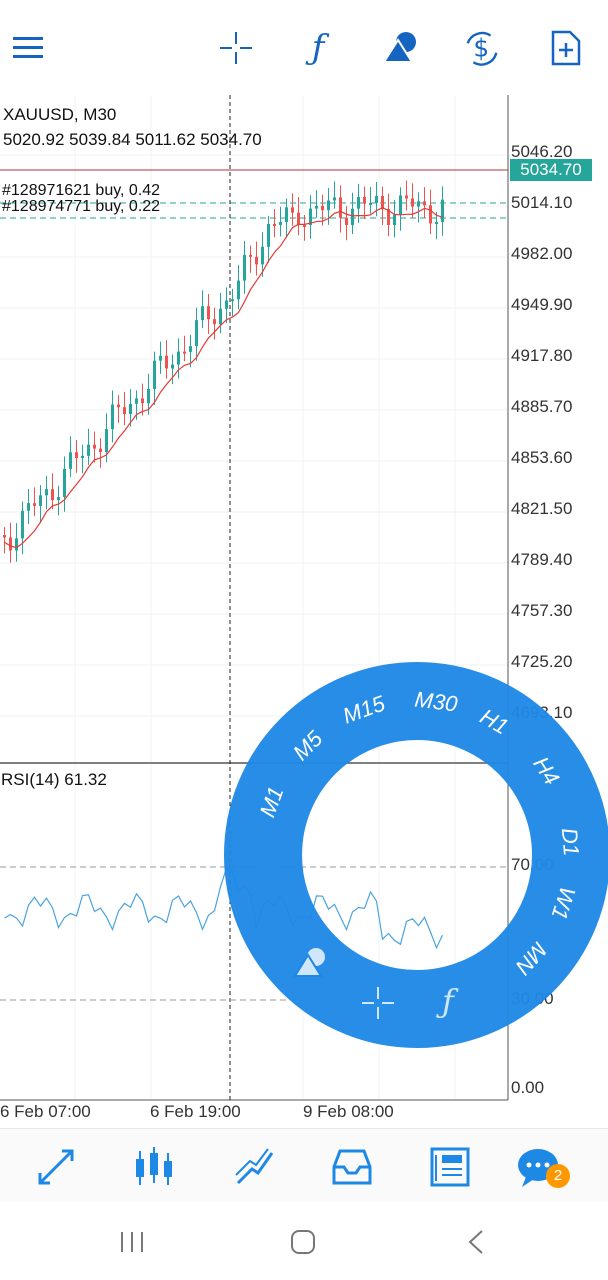  I want to click on price-axis-label: 4885.70, so click(542, 406).